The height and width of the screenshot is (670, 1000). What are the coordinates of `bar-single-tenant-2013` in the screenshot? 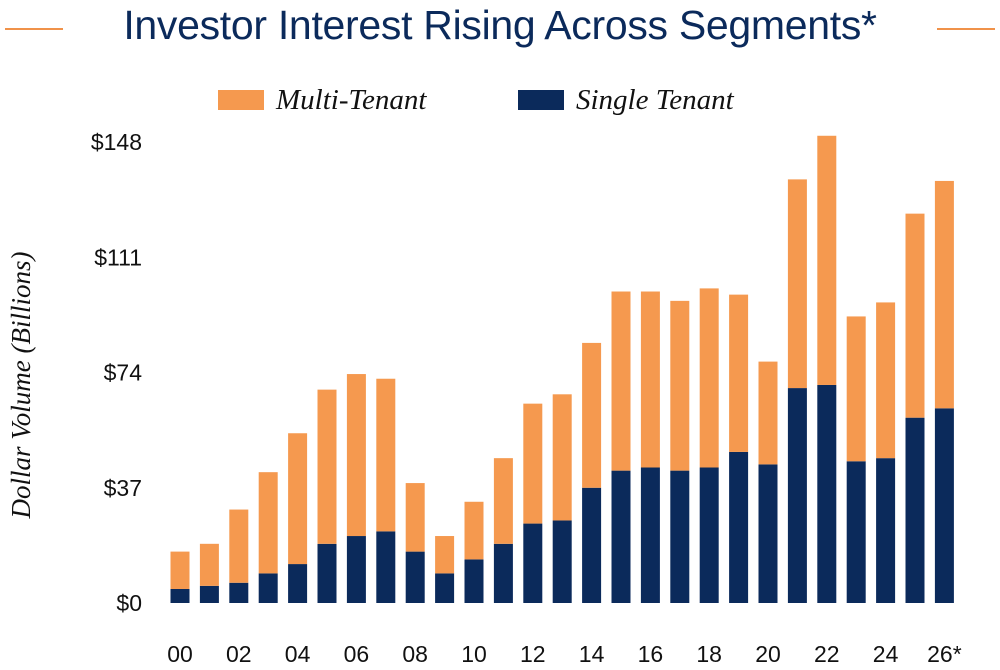 It's located at (562, 561).